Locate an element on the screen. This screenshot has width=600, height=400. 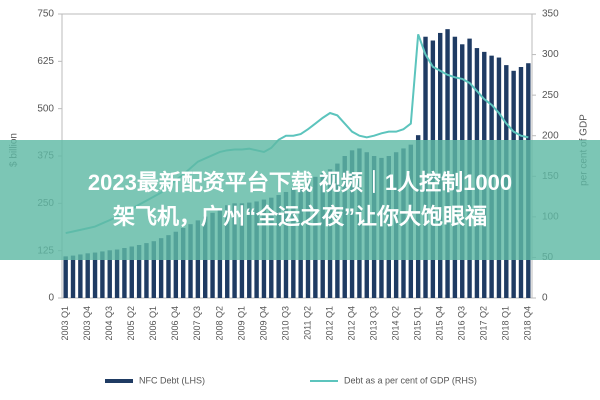
x-tick-label: 2012 Q4 is located at coordinates (351, 323).